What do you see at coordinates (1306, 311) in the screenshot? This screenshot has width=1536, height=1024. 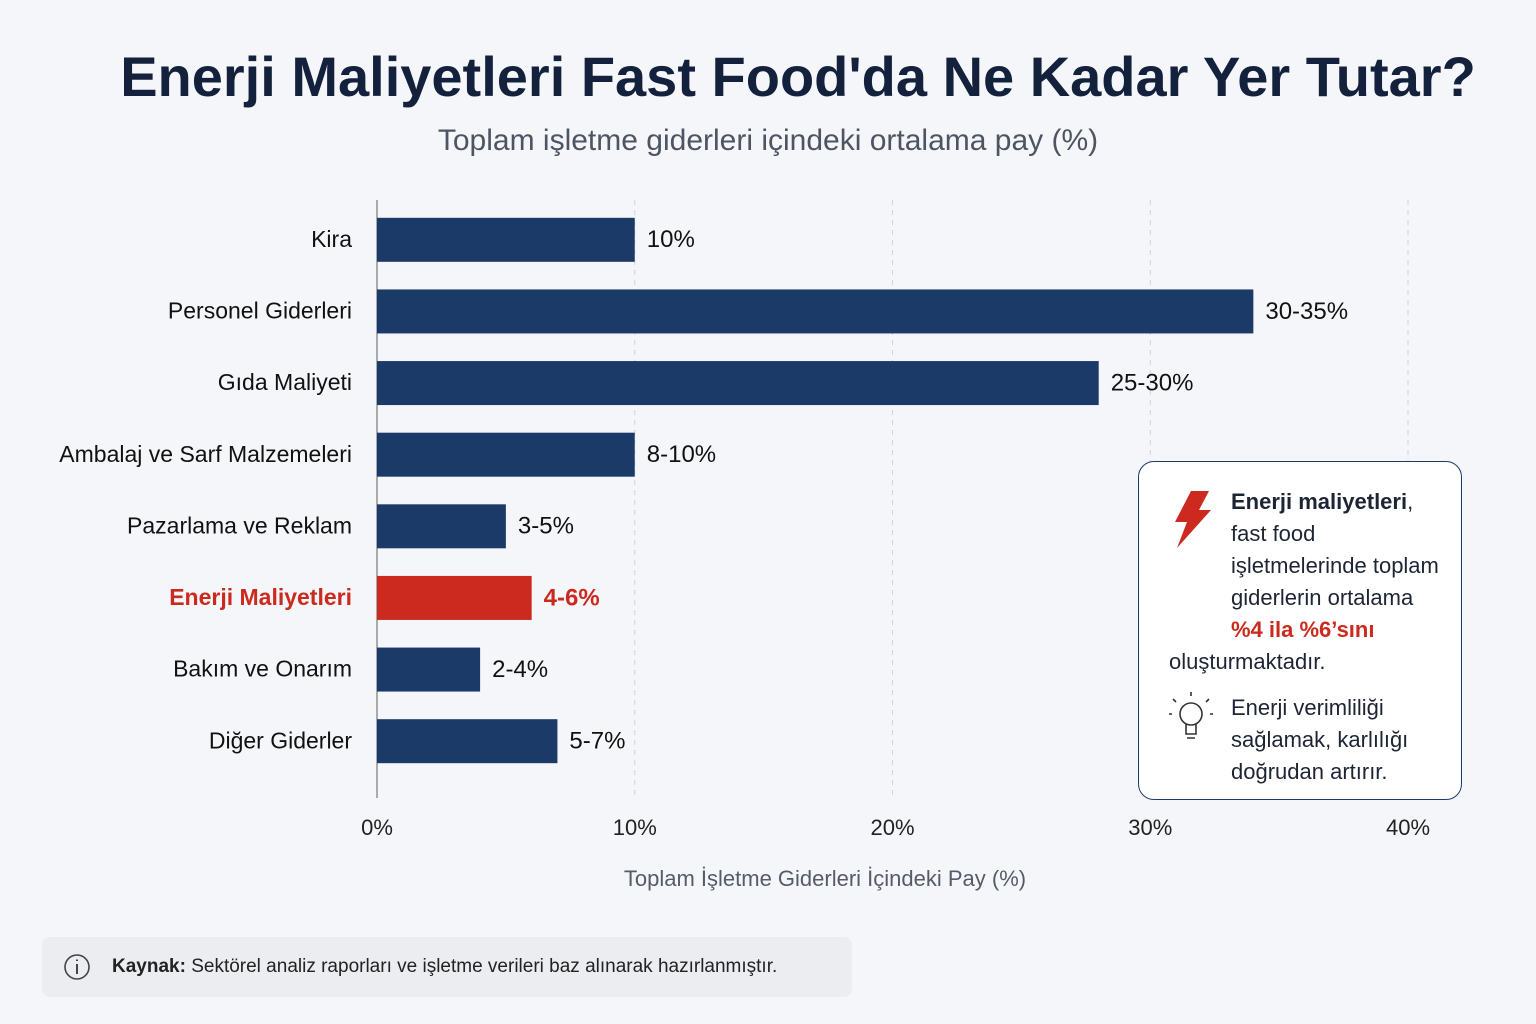 I see `value-label: 30-35%` at bounding box center [1306, 311].